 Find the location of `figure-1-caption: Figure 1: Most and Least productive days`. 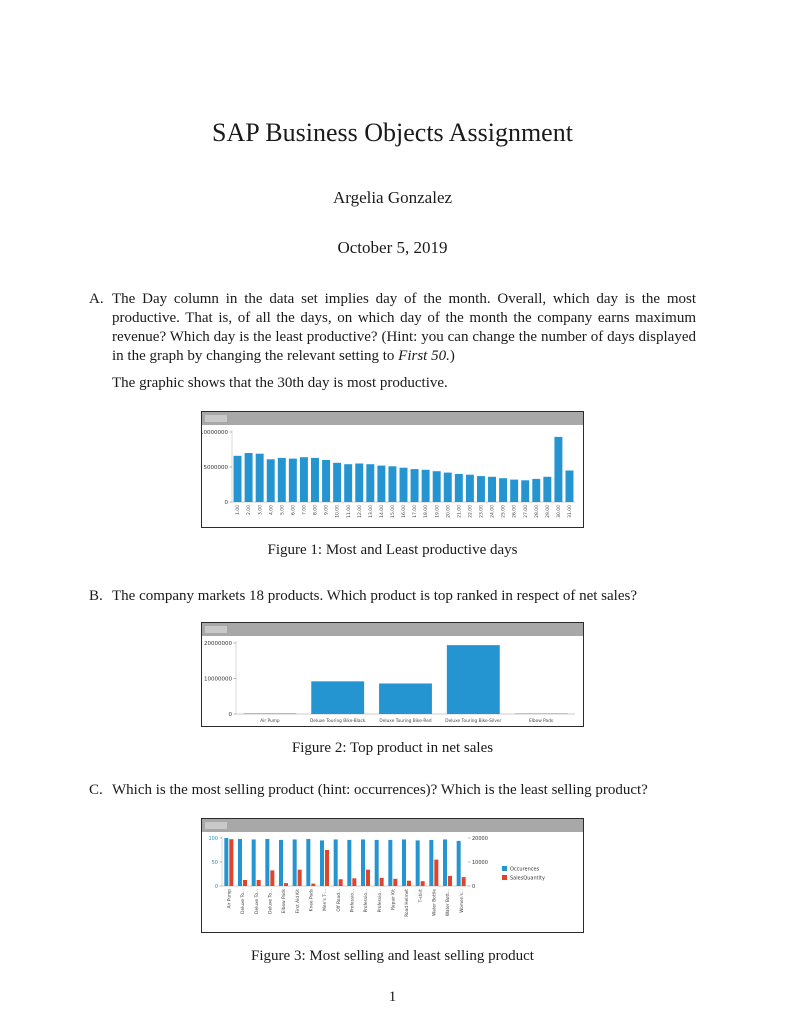

figure-1-caption: Figure 1: Most and Least productive days is located at coordinates (392, 550).